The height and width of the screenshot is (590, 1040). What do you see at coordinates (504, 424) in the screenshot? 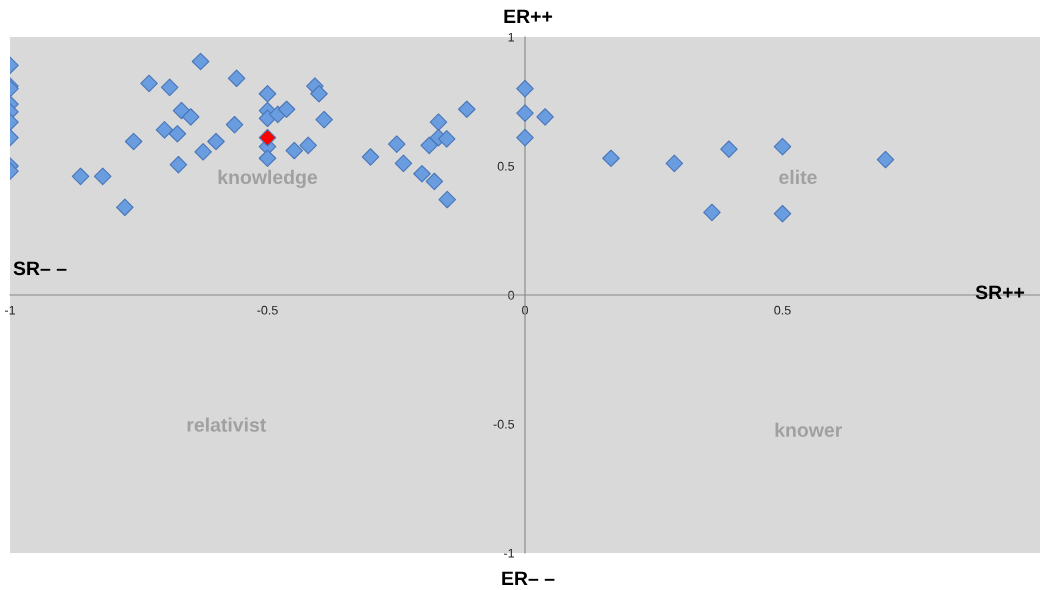
I see `y-tick-label: -0.5` at bounding box center [504, 424].